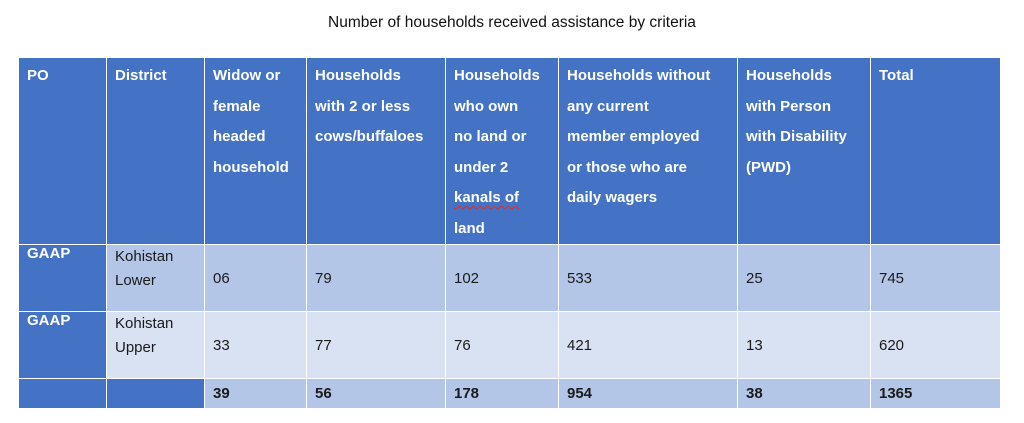 This screenshot has width=1024, height=423. Describe the element at coordinates (502, 278) in the screenshot. I see `no-land-value: 102` at that location.